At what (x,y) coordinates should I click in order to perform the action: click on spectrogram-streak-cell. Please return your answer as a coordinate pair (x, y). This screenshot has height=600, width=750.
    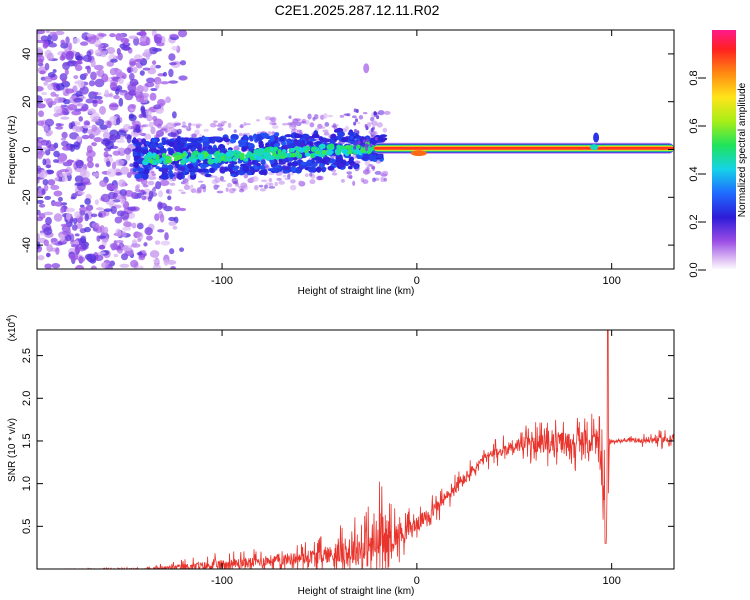
    Looking at the image, I should click on (372, 129).